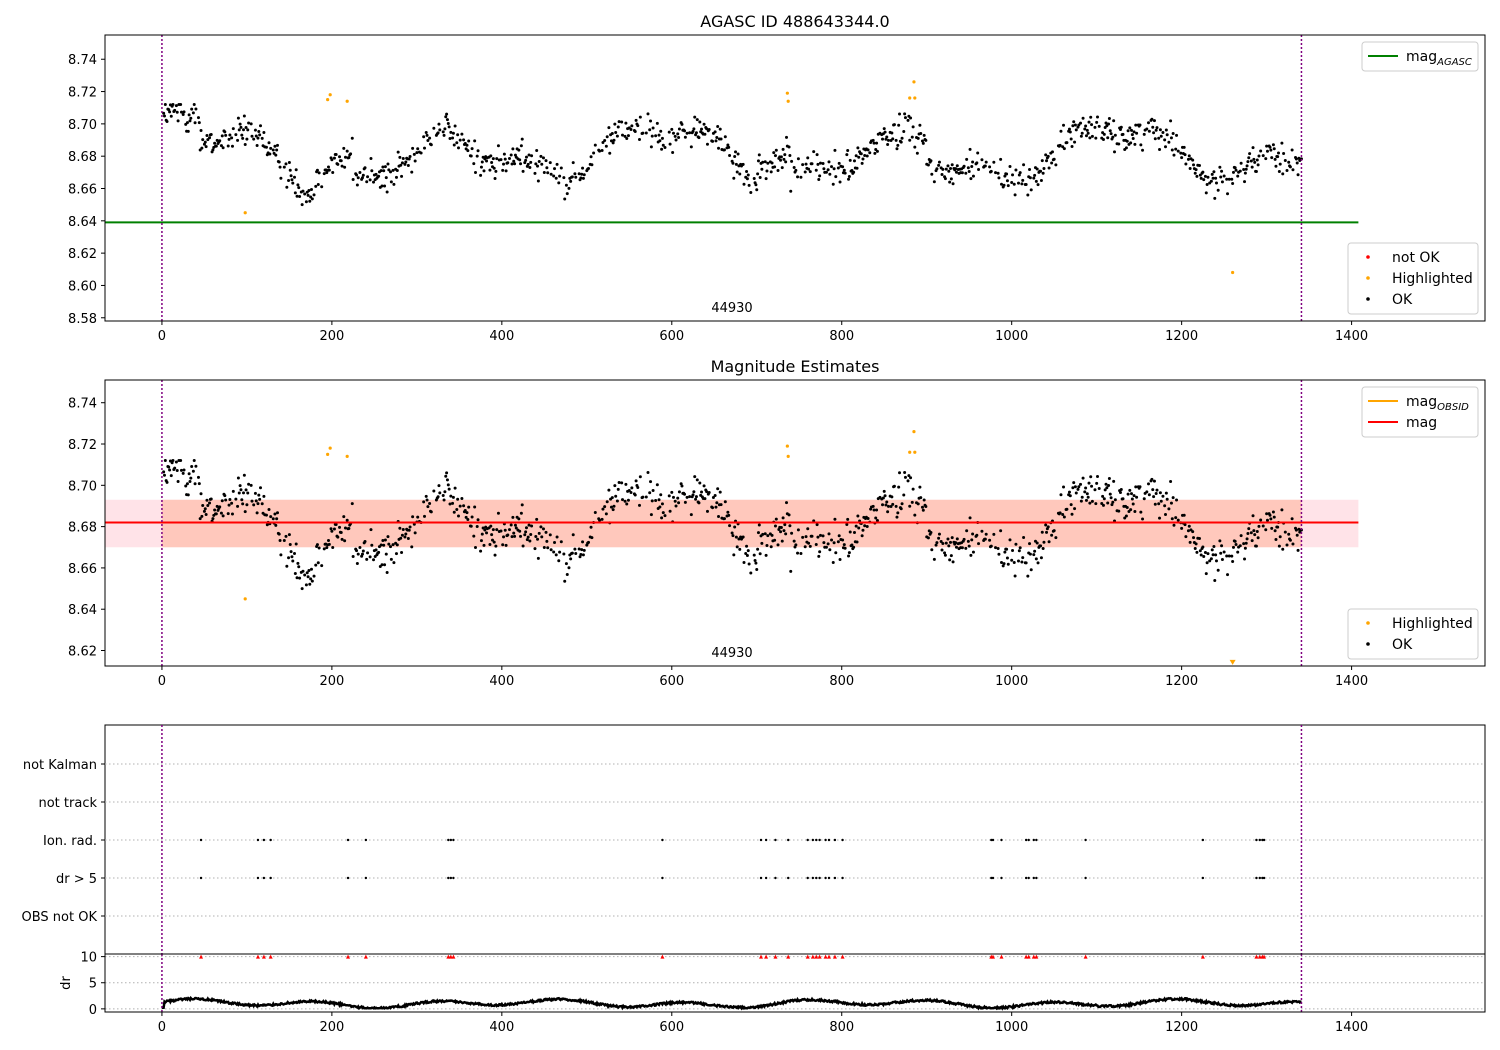 The height and width of the screenshot is (1050, 1500). What do you see at coordinates (245, 599) in the screenshot?
I see `middle-panel-highlighted-point` at bounding box center [245, 599].